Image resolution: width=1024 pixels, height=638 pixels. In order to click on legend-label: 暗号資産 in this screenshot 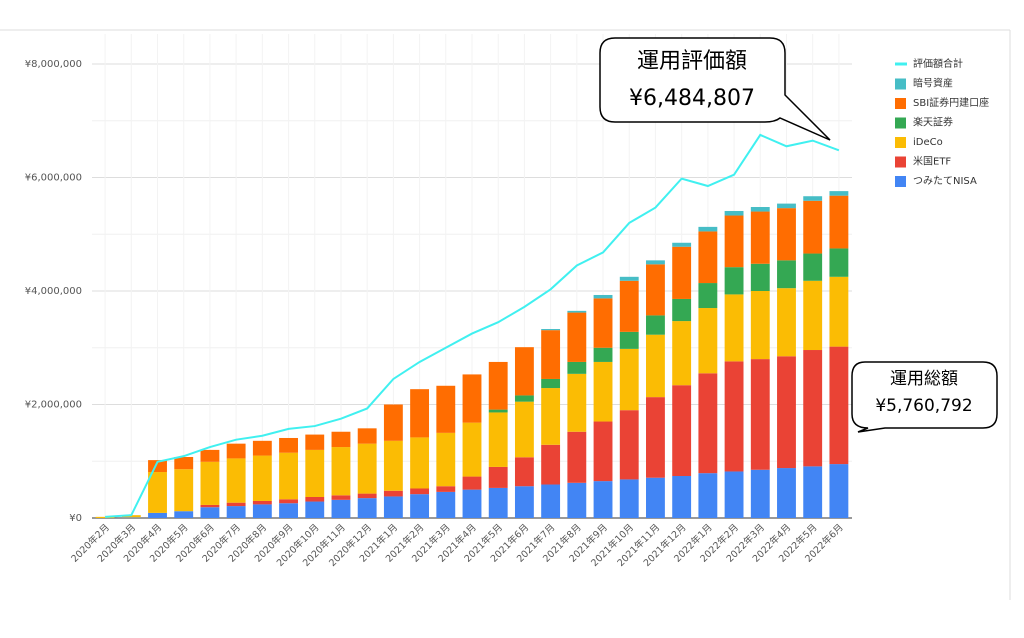, I will do `click(933, 83)`.